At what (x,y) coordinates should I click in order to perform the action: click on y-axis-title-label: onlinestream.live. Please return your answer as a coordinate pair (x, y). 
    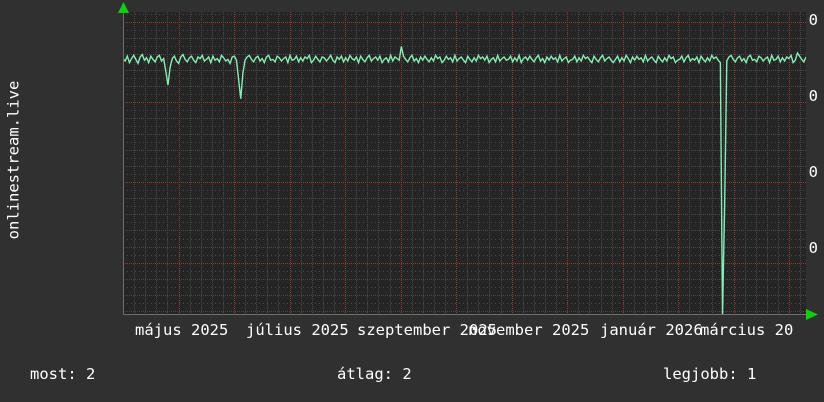
    Looking at the image, I should click on (13, 160).